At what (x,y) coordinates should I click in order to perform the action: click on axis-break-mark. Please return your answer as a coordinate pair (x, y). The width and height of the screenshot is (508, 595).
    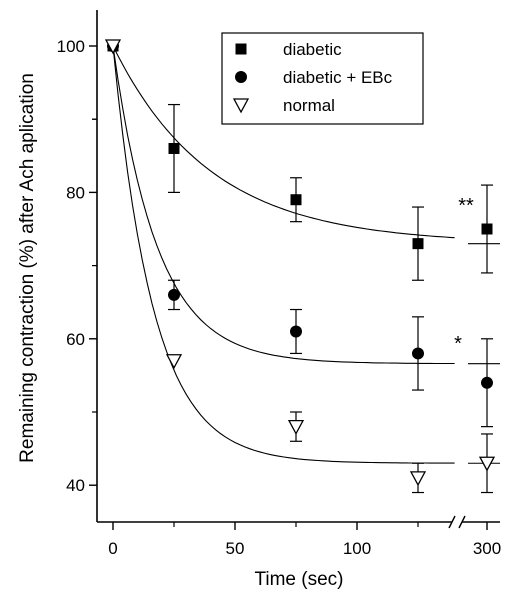
    Looking at the image, I should click on (457, 522).